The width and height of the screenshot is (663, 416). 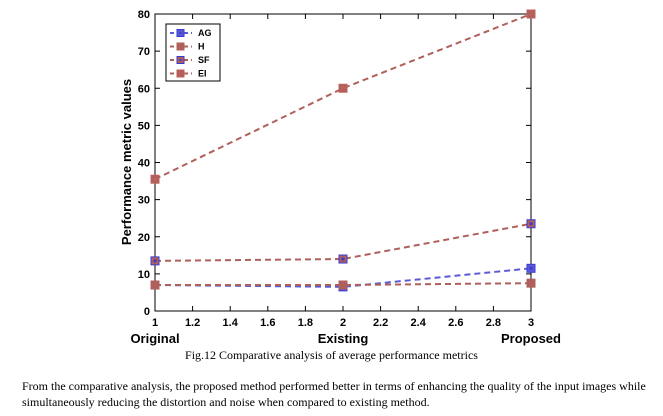 What do you see at coordinates (192, 323) in the screenshot?
I see `x-tick-label: 1.2` at bounding box center [192, 323].